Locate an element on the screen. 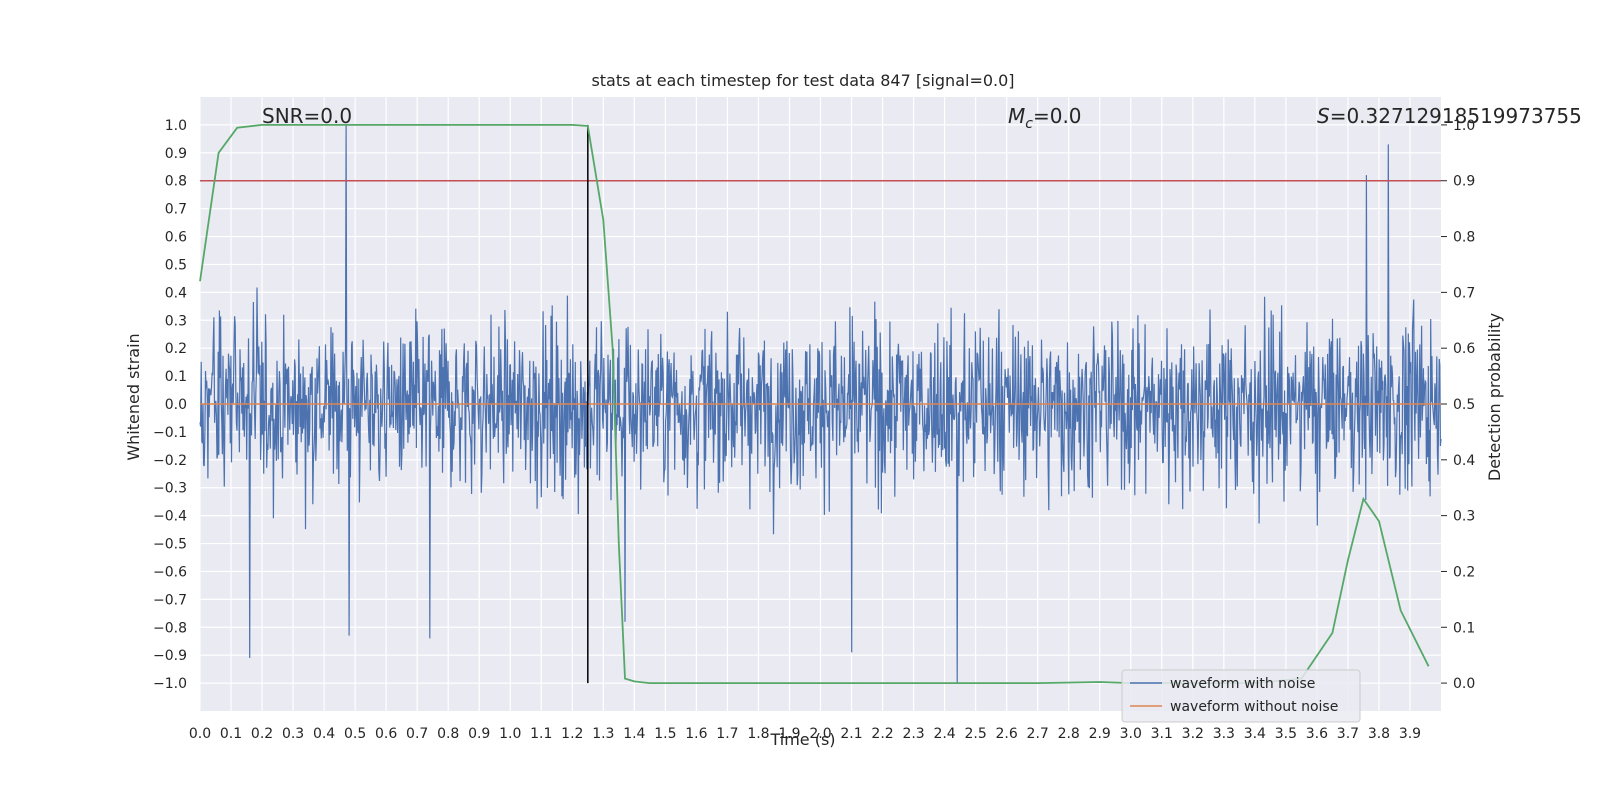 The width and height of the screenshot is (1600, 804). y-right-tick-label: 0.0 is located at coordinates (1464, 684).